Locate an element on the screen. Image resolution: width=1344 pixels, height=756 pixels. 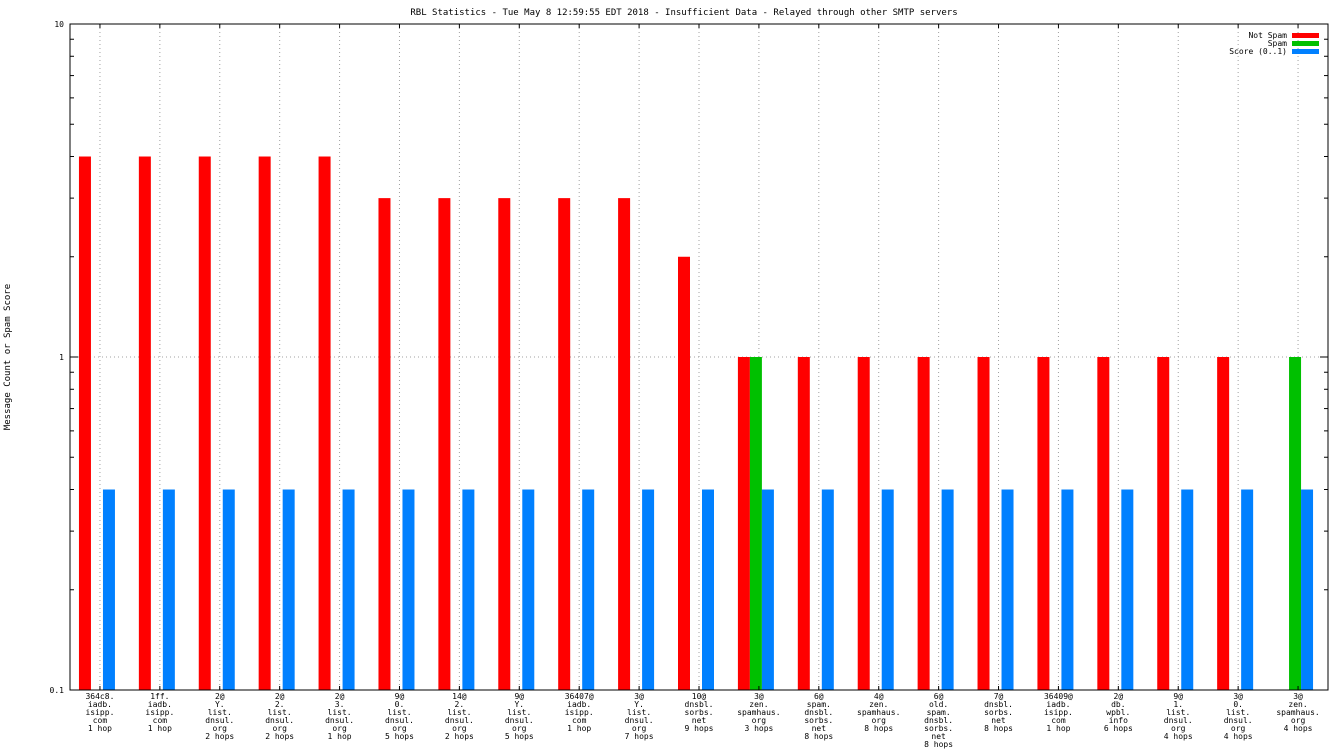
x-tick-label: 3@ zen. spamhaus. org 4 hops is located at coordinates (1297, 712).